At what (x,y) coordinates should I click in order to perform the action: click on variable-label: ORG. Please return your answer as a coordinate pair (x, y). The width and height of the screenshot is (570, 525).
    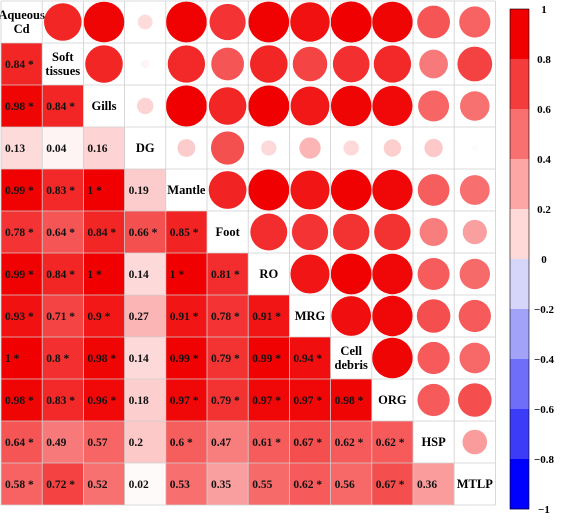
    Looking at the image, I should click on (392, 400).